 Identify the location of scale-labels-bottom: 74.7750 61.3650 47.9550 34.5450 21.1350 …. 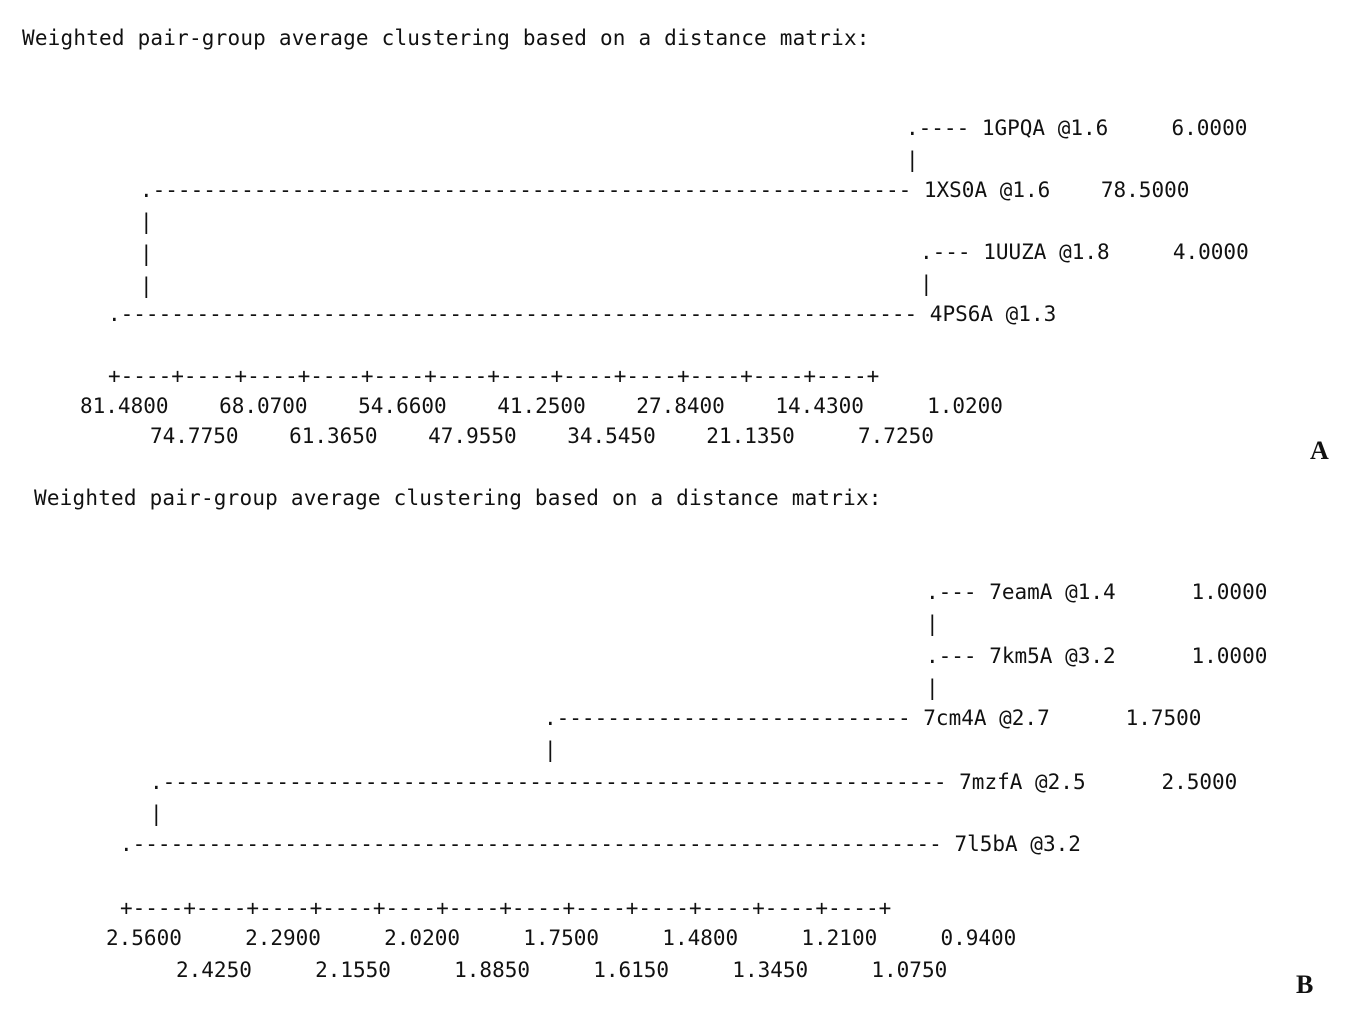
(542, 436).